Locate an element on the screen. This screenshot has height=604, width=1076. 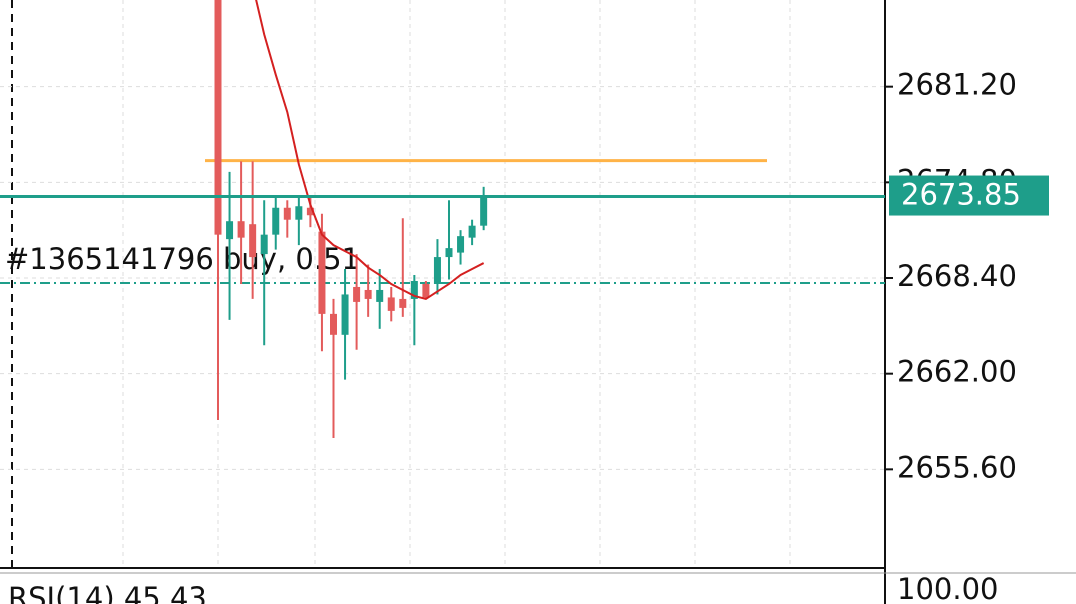
y-tick-label: 2655.60 is located at coordinates (957, 467).